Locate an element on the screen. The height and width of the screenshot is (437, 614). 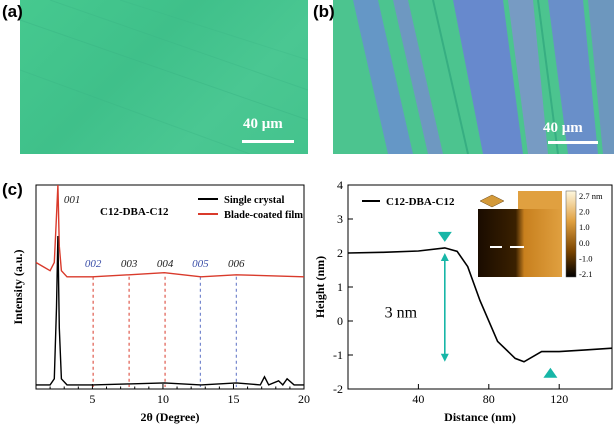
height-annotation: 3 nm is located at coordinates (401, 313).